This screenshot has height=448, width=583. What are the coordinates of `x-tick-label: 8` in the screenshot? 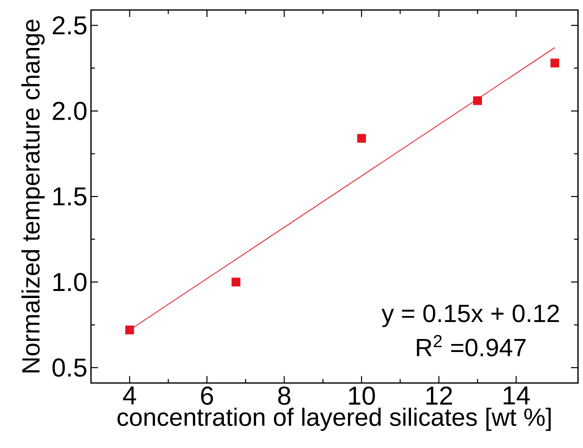 It's located at (284, 395).